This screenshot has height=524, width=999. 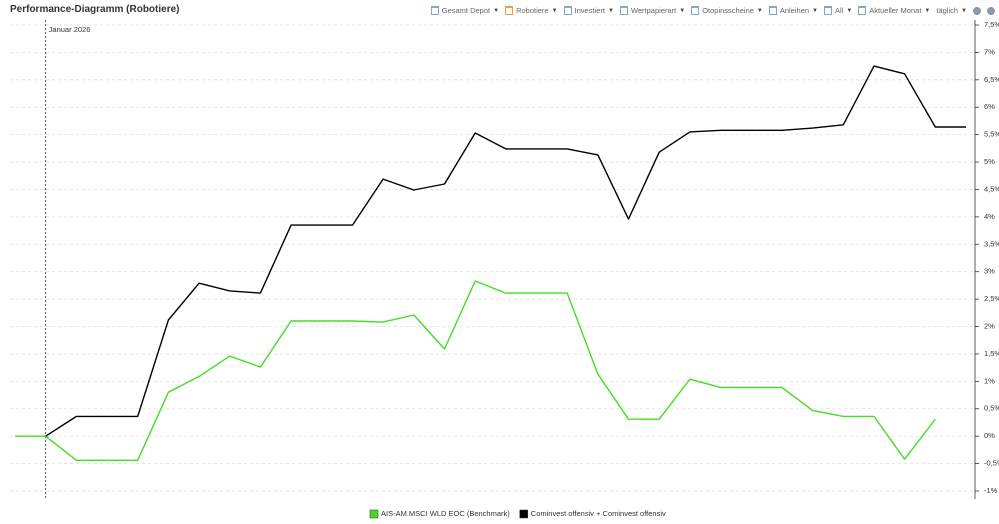 I want to click on toolbar-dropdown: Gesamt Depot ▼, so click(x=465, y=10).